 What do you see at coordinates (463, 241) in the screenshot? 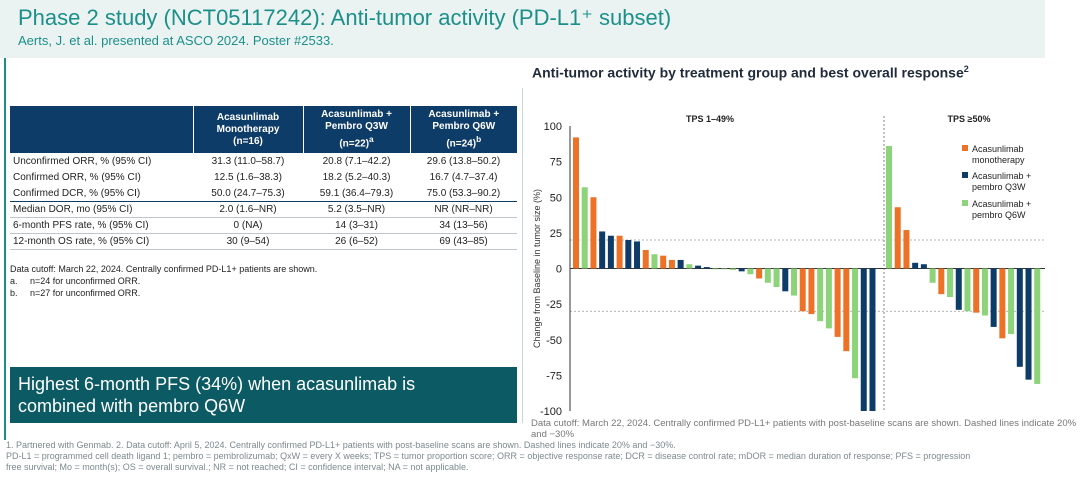
I see `cell-value: 69 (43–85)` at bounding box center [463, 241].